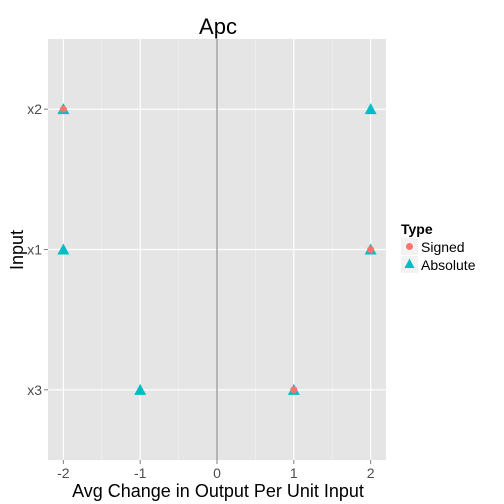 The image size is (504, 504). Describe the element at coordinates (17, 250) in the screenshot. I see `y-axis-title: Input` at that location.